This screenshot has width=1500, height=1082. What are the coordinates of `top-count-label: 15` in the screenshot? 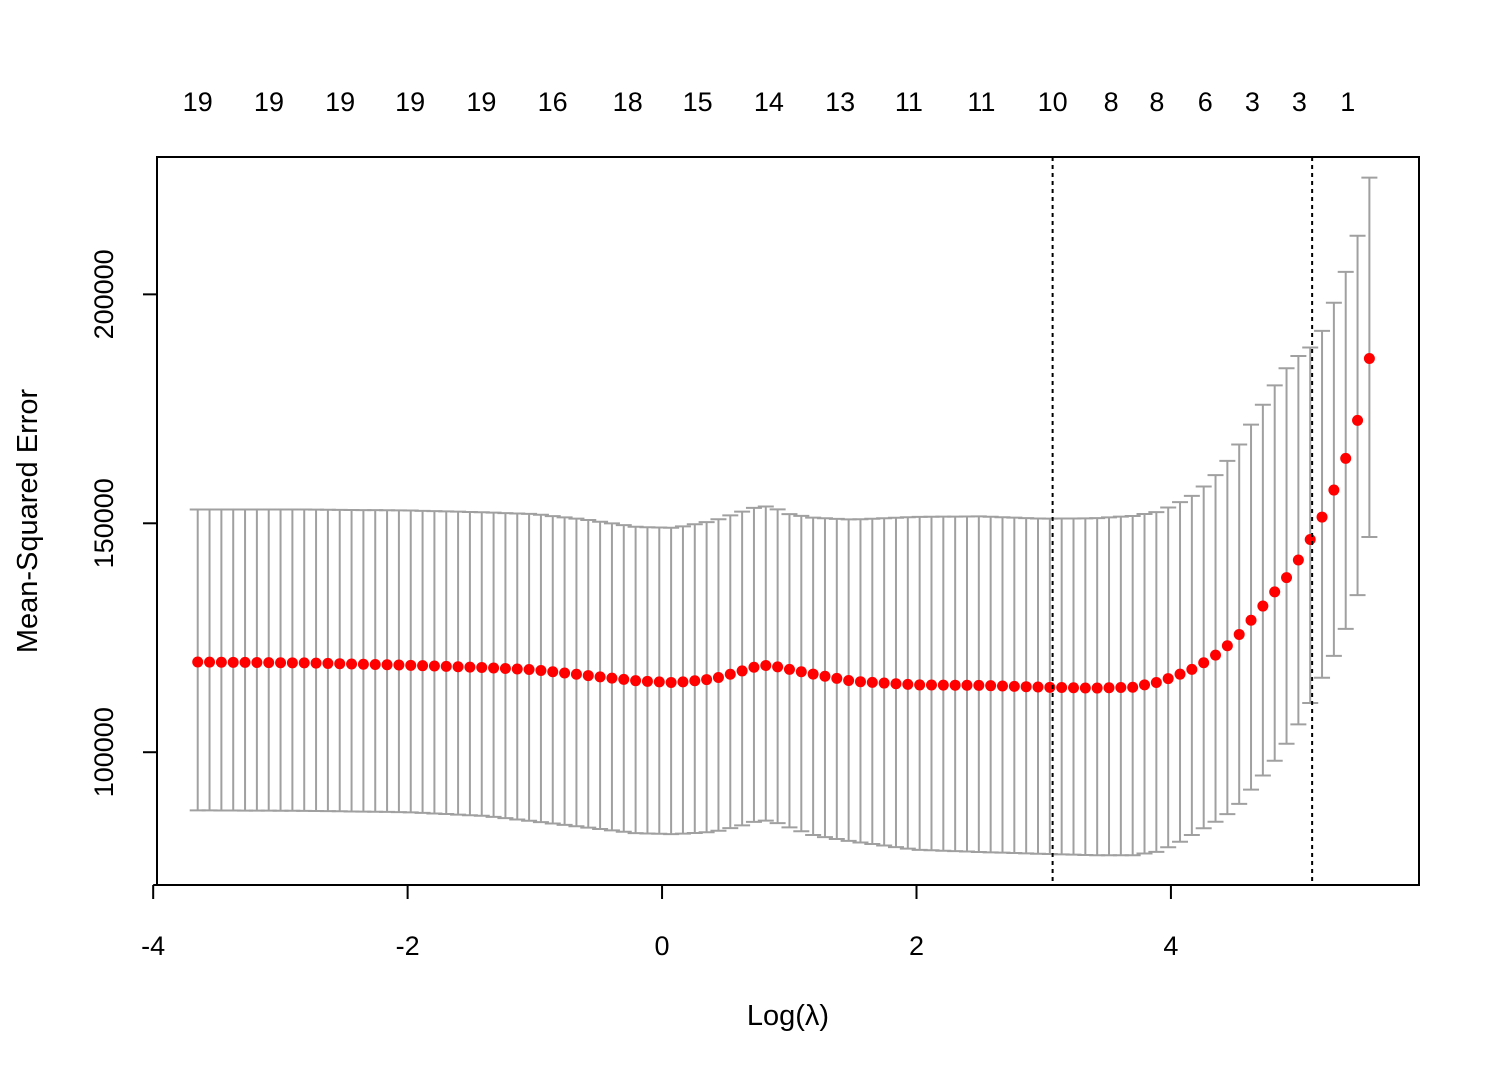 It's located at (698, 102).